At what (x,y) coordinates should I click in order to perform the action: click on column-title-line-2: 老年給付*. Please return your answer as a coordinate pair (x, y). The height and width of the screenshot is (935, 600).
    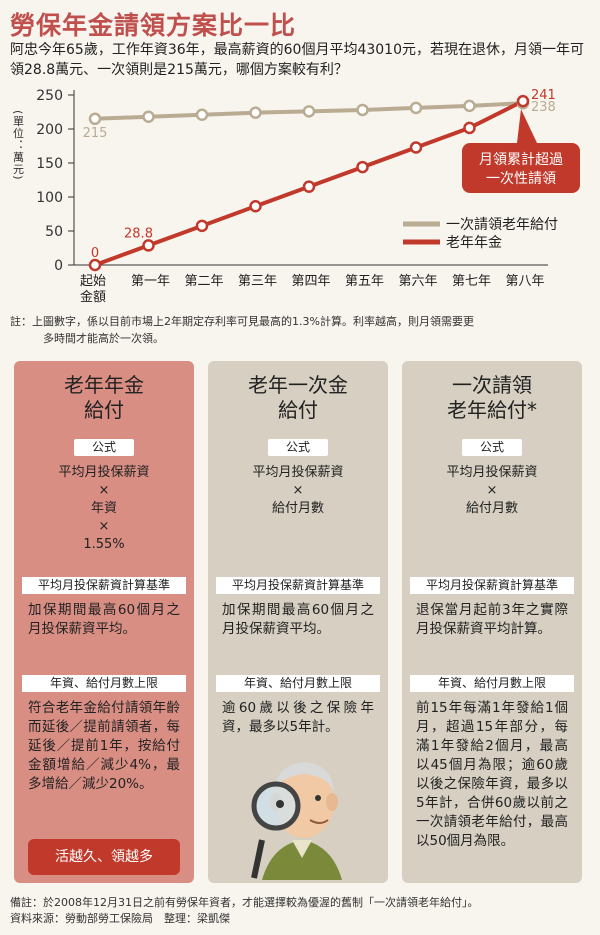
    Looking at the image, I should click on (492, 410).